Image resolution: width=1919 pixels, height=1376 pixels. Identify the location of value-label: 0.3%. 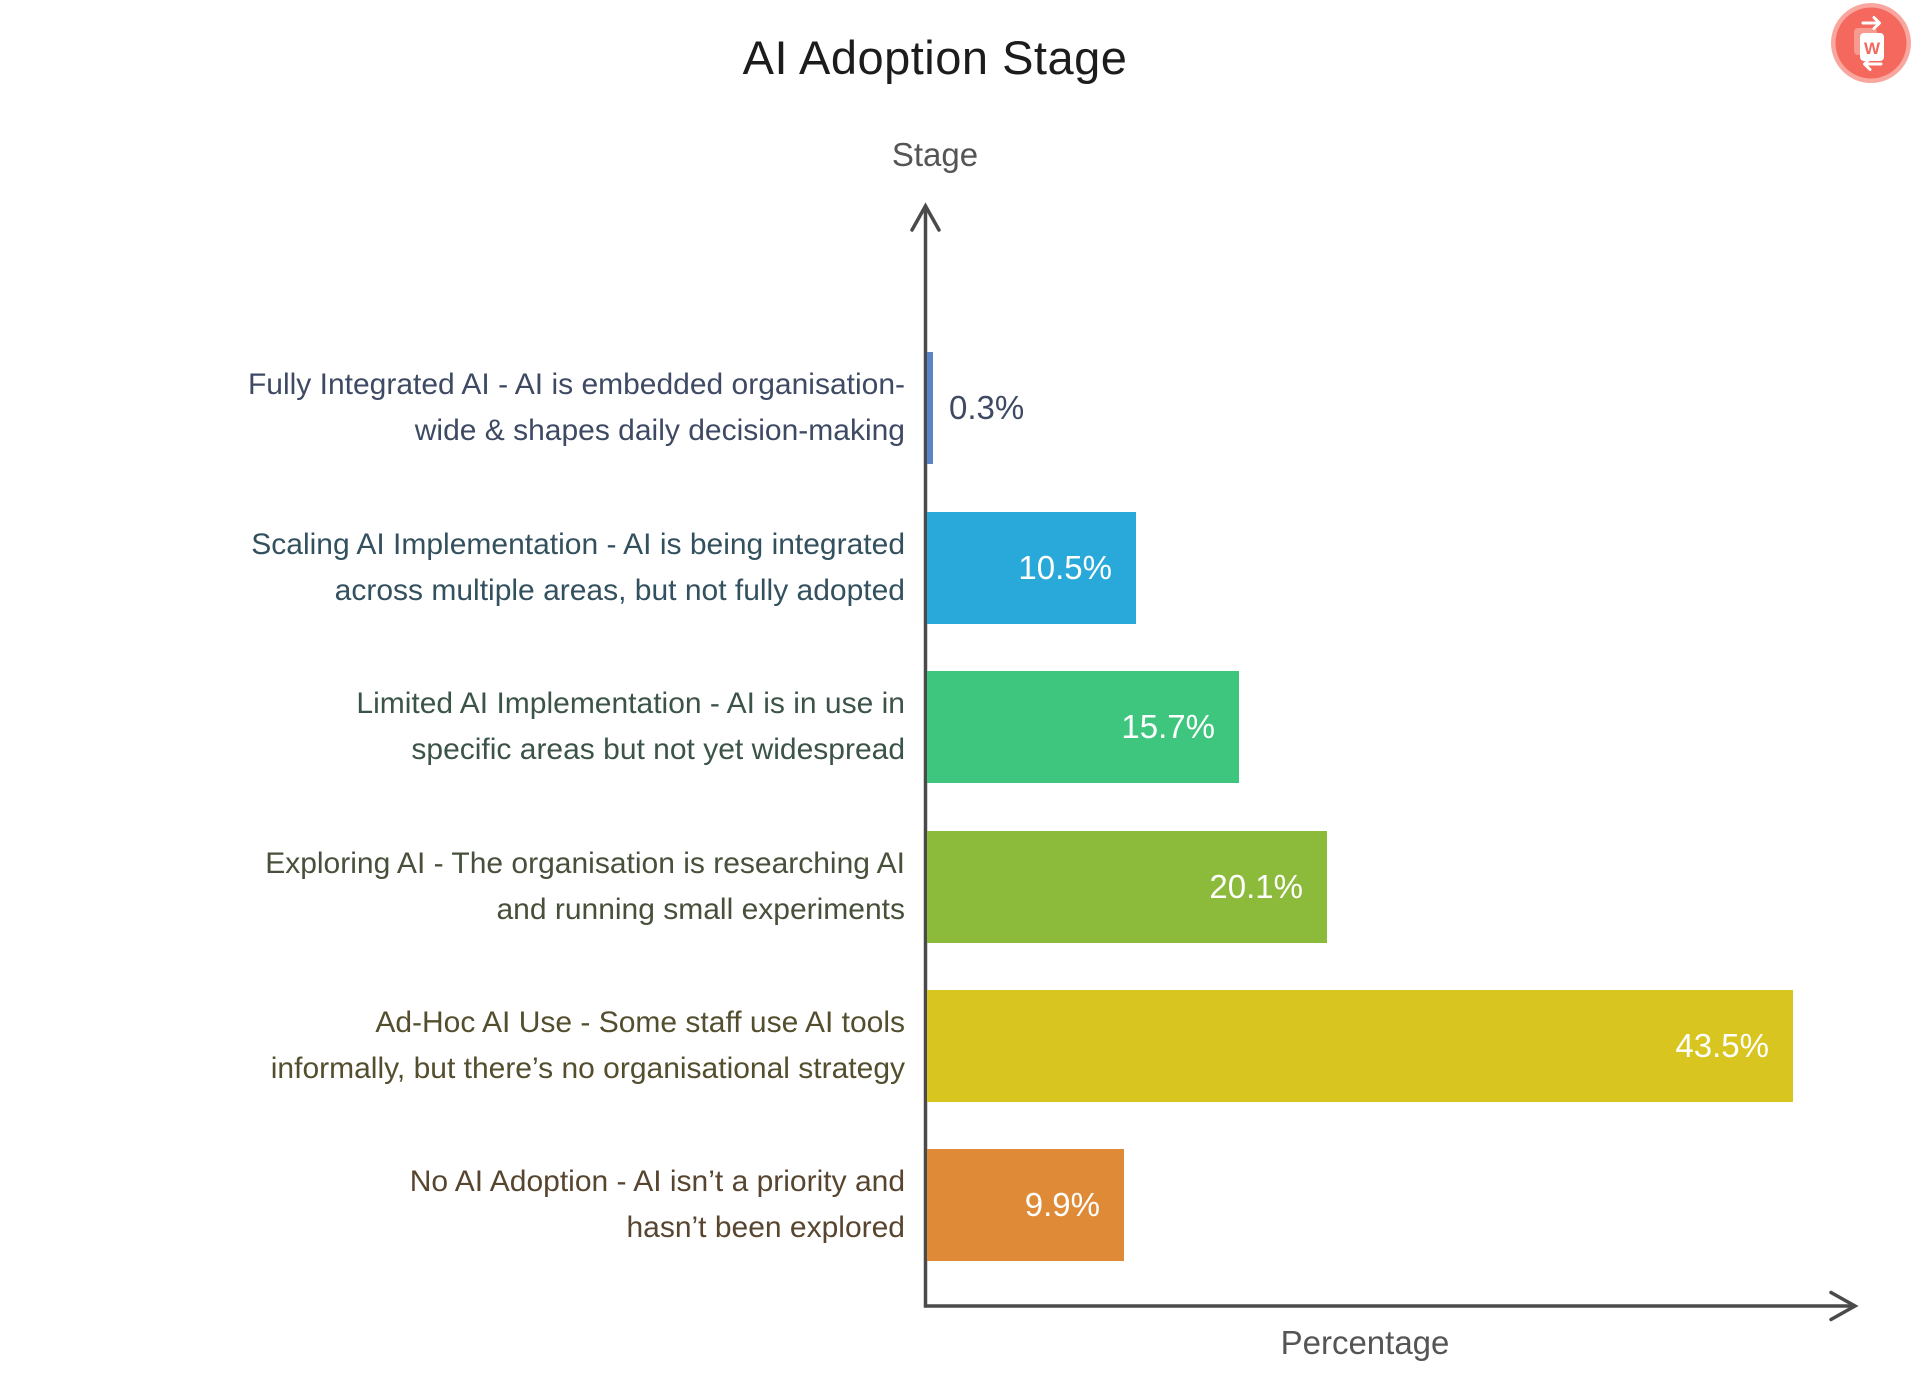
(987, 407).